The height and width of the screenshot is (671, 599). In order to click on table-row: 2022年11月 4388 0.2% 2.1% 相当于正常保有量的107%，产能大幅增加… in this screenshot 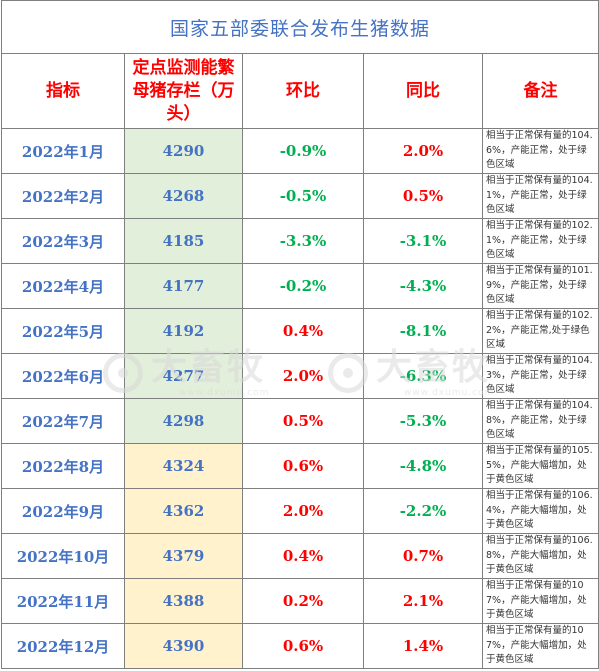, I will do `click(300, 601)`.